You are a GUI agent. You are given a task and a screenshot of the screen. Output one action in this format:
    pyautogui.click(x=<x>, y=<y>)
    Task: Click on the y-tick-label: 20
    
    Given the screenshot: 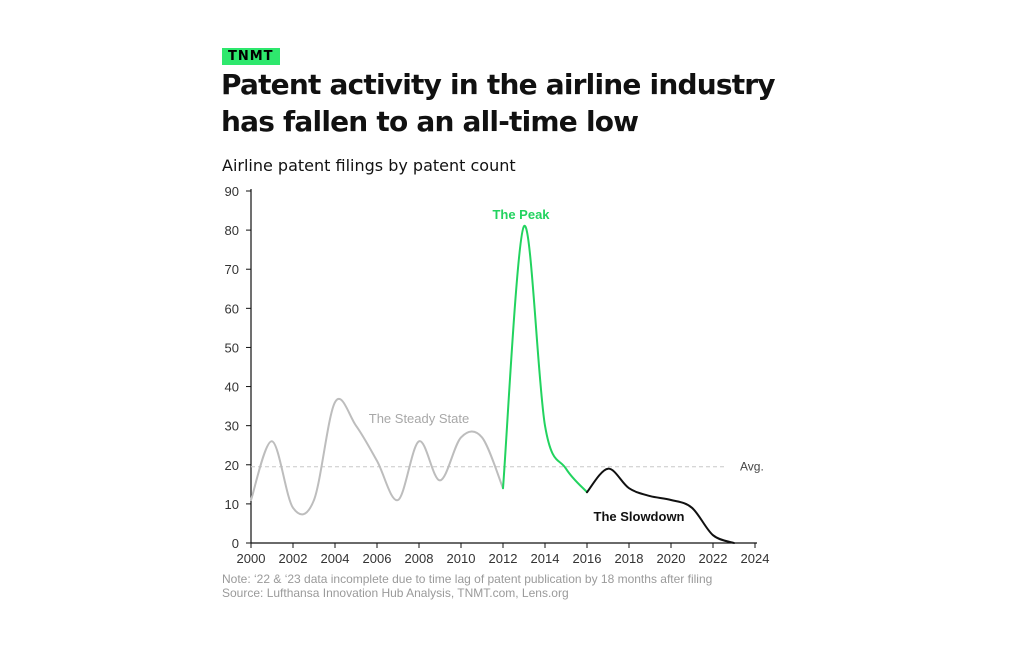 What is the action you would take?
    pyautogui.click(x=232, y=465)
    